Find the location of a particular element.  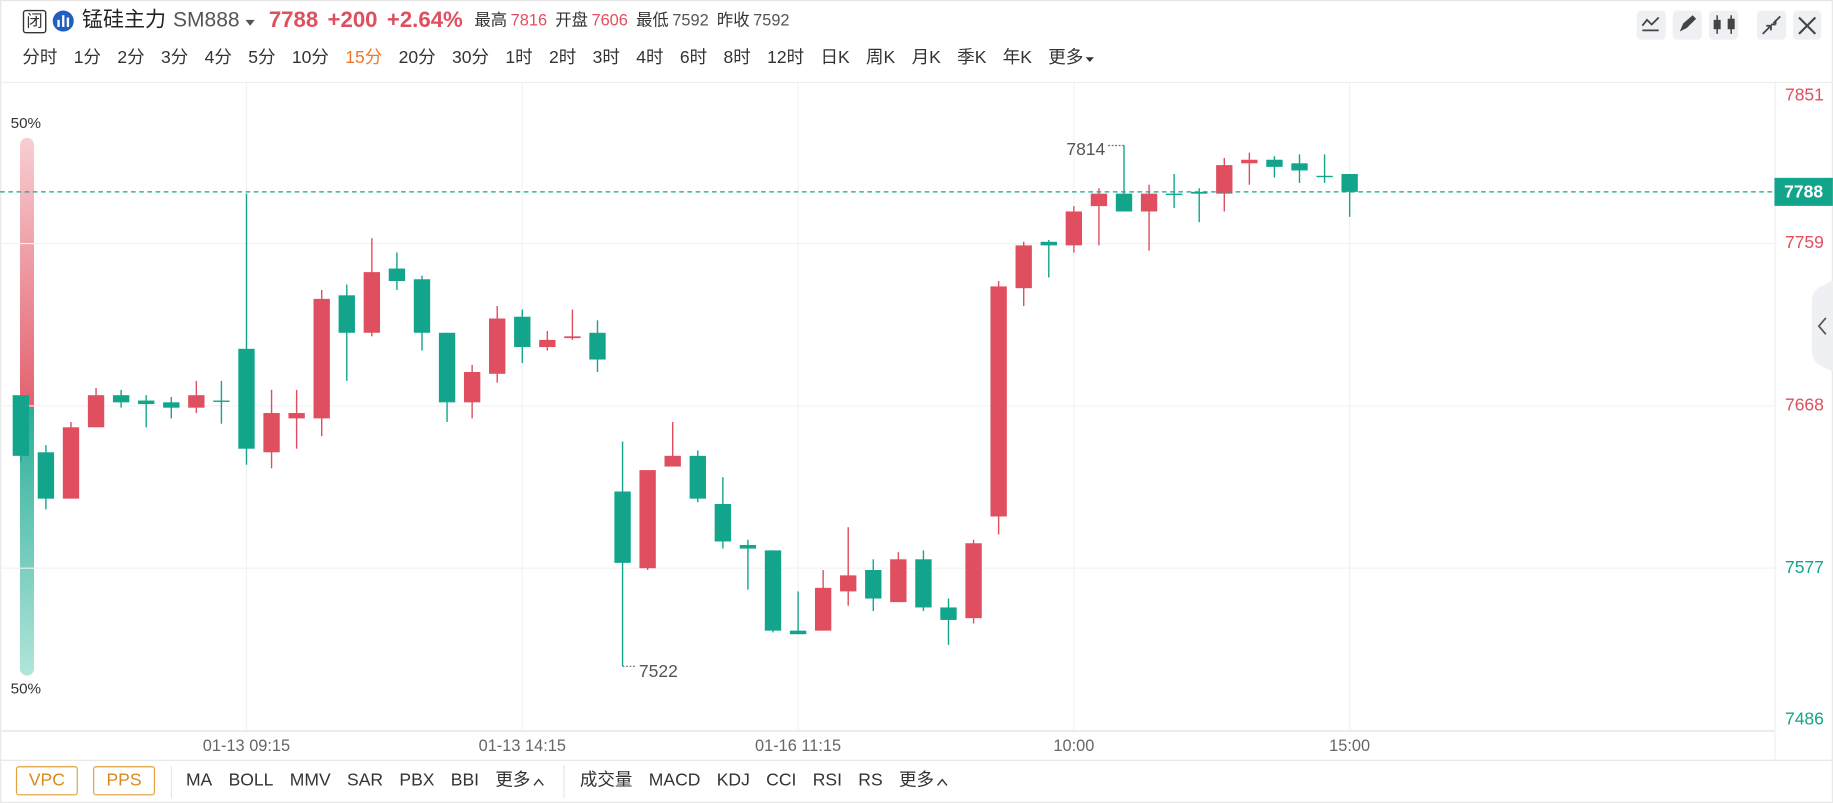

period-tab: 20分 is located at coordinates (417, 57).